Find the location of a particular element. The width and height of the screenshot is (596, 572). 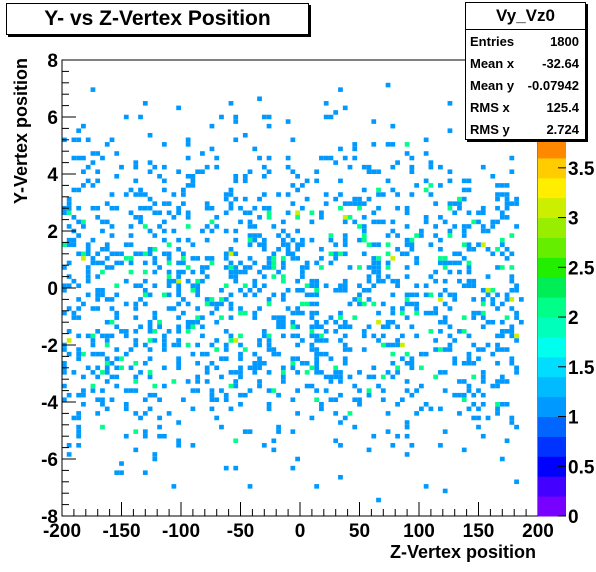

x-tick-label: 200 is located at coordinates (538, 531).